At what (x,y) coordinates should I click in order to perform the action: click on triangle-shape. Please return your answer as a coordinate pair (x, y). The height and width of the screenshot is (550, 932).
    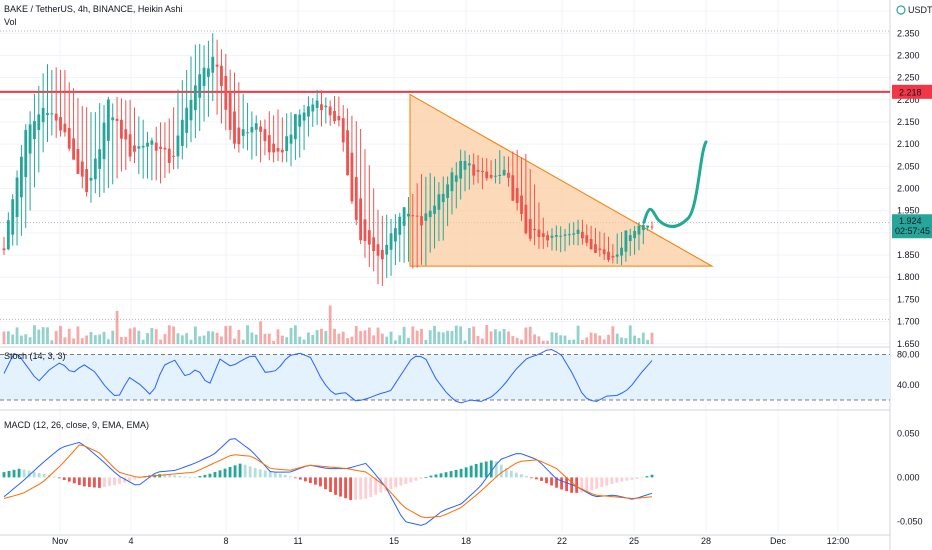
    Looking at the image, I should click on (561, 180).